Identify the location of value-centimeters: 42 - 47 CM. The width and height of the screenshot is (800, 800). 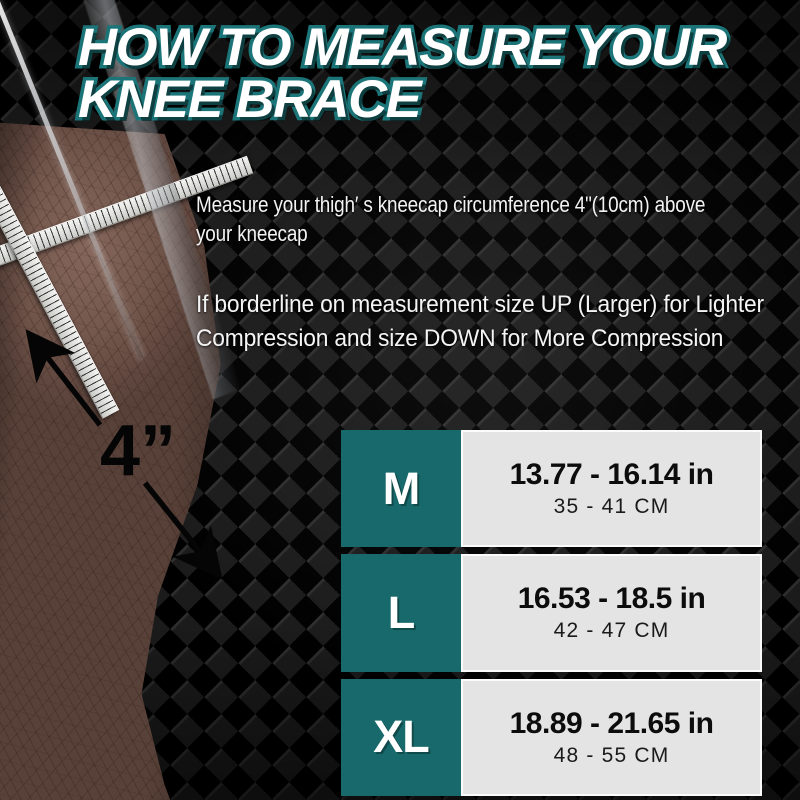
(611, 631).